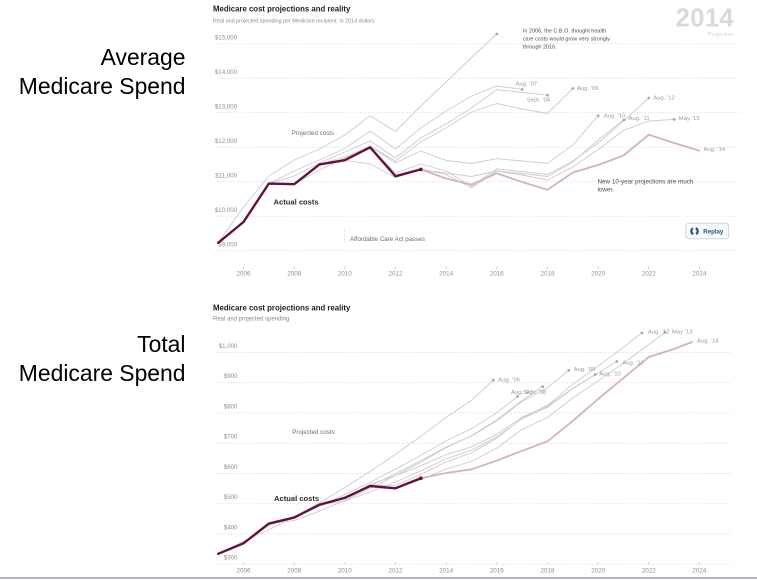 Image resolution: width=757 pixels, height=580 pixels. What do you see at coordinates (226, 210) in the screenshot?
I see `svg-text: $10,000` at bounding box center [226, 210].